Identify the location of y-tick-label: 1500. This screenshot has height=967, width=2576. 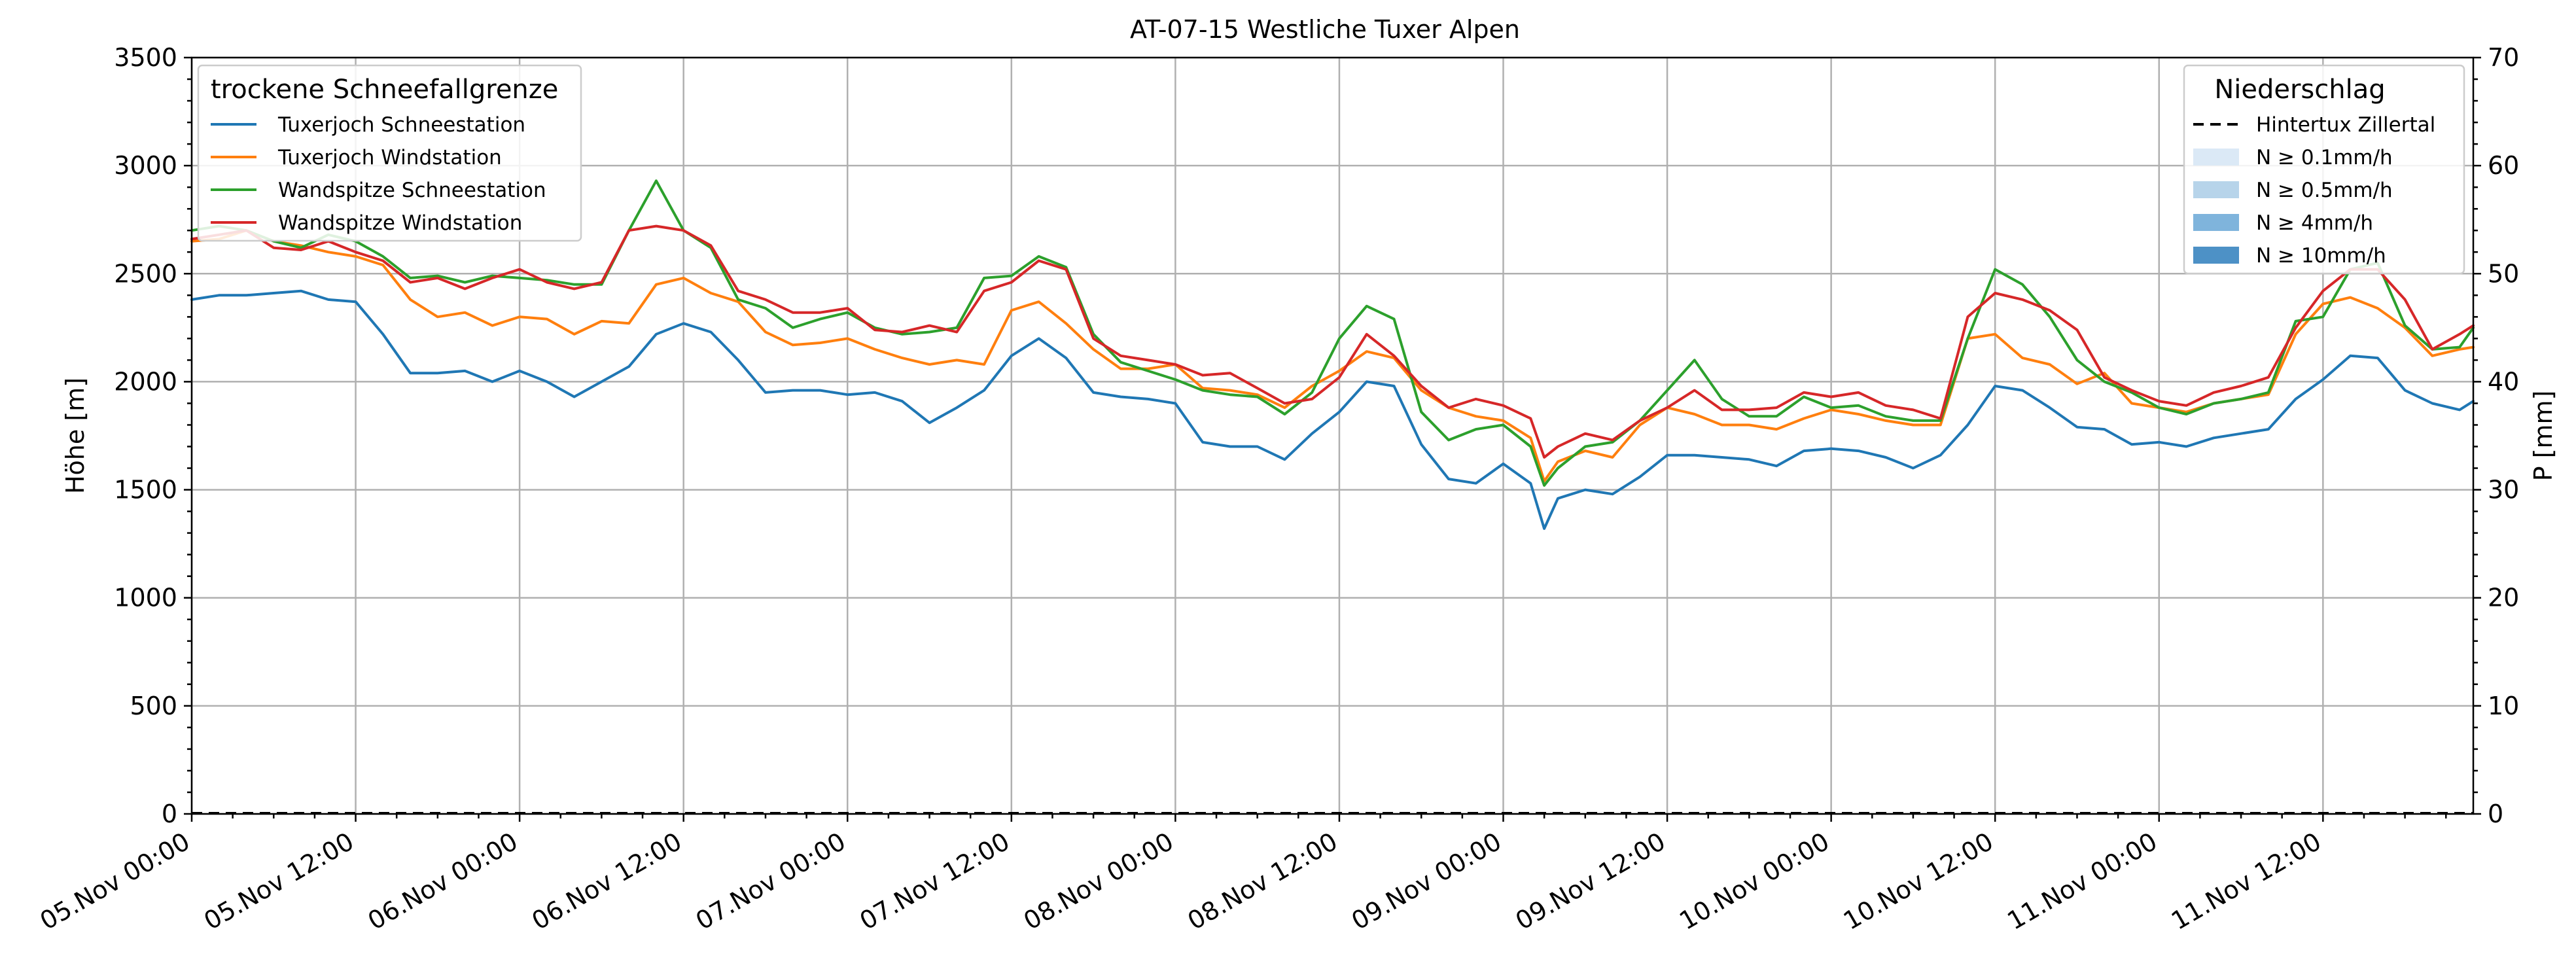
(145, 490).